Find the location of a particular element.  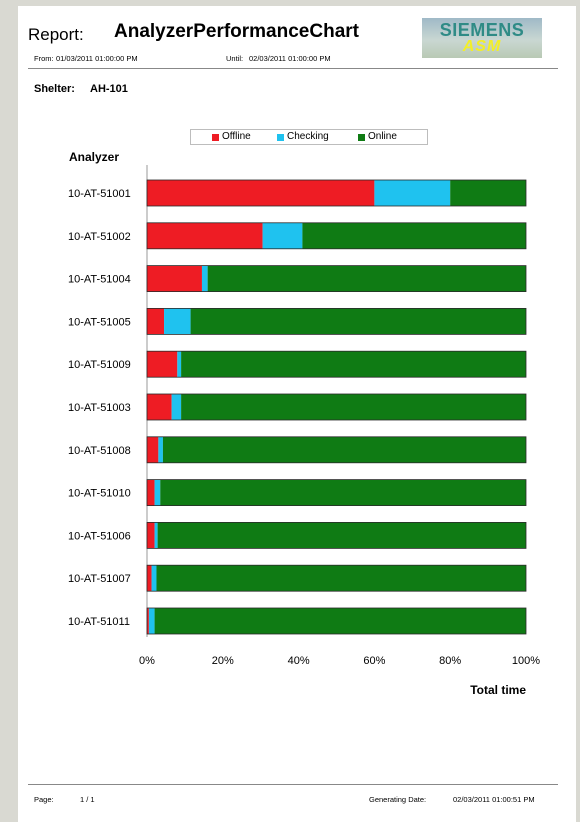

chart-legend: Offline Checking Online is located at coordinates (309, 137).